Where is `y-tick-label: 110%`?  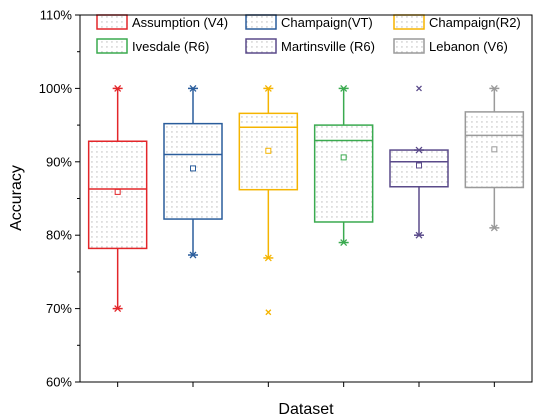
y-tick-label: 110% is located at coordinates (56, 15).